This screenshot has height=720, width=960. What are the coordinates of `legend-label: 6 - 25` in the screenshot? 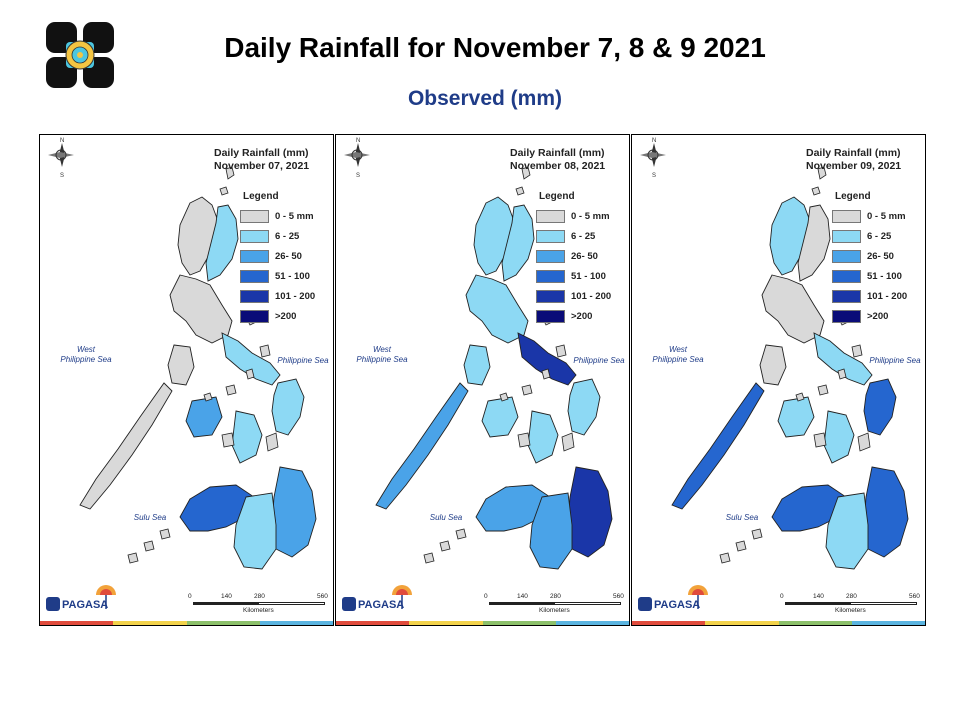 It's located at (287, 236).